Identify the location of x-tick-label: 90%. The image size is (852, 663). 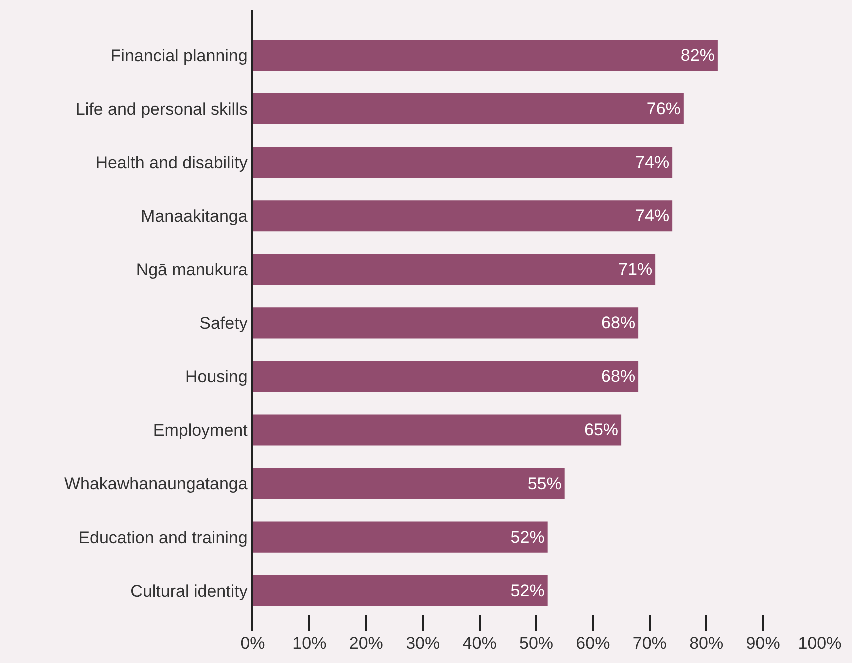
(763, 643).